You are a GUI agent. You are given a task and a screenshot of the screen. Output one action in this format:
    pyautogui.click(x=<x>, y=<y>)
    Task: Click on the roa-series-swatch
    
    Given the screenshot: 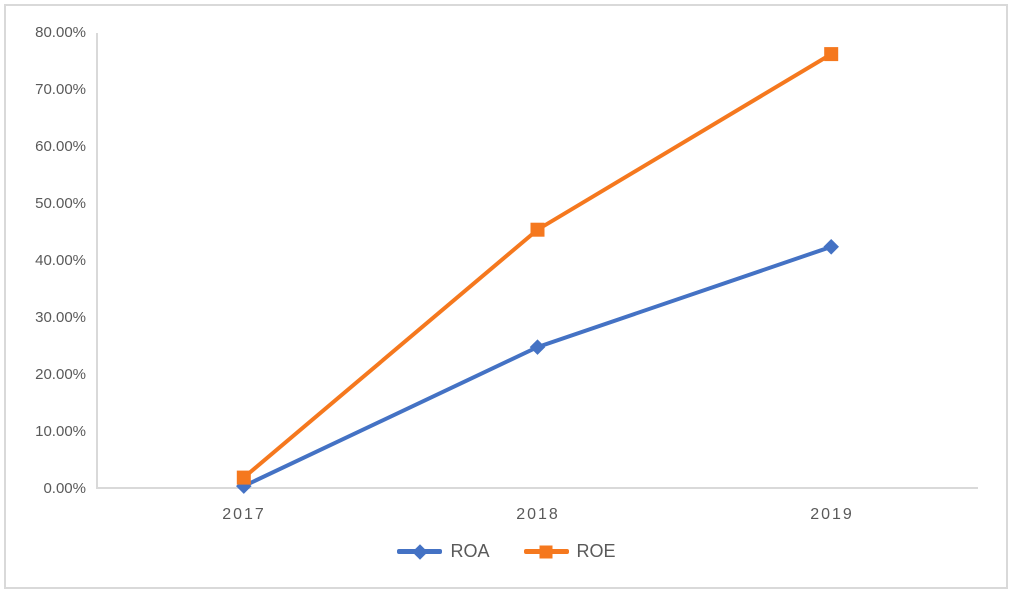 What is the action you would take?
    pyautogui.click(x=420, y=551)
    